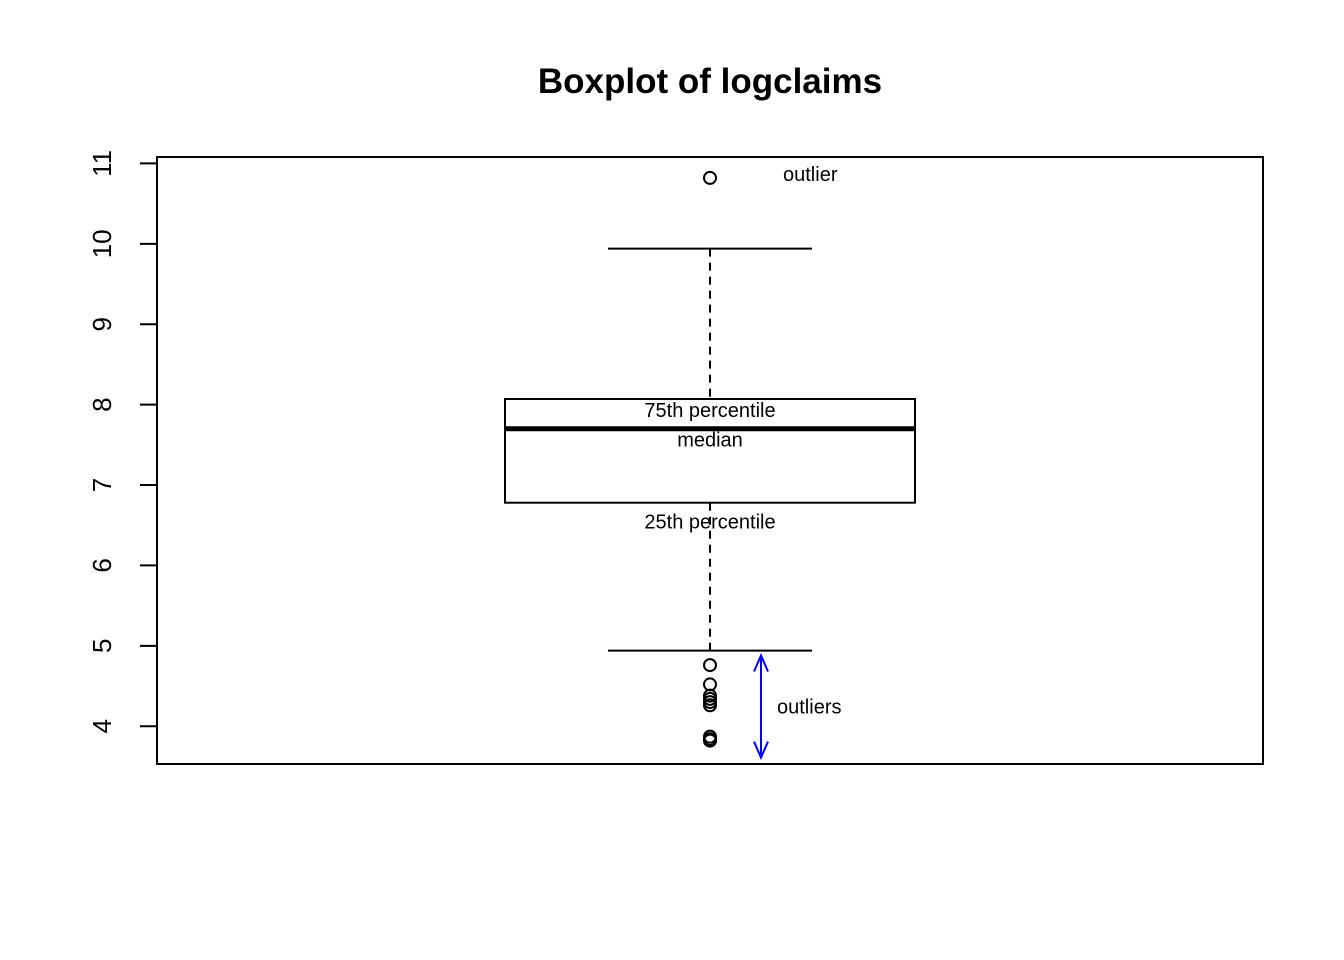 Image resolution: width=1344 pixels, height=960 pixels. Describe the element at coordinates (810, 175) in the screenshot. I see `outlier-annotation: outlier` at that location.